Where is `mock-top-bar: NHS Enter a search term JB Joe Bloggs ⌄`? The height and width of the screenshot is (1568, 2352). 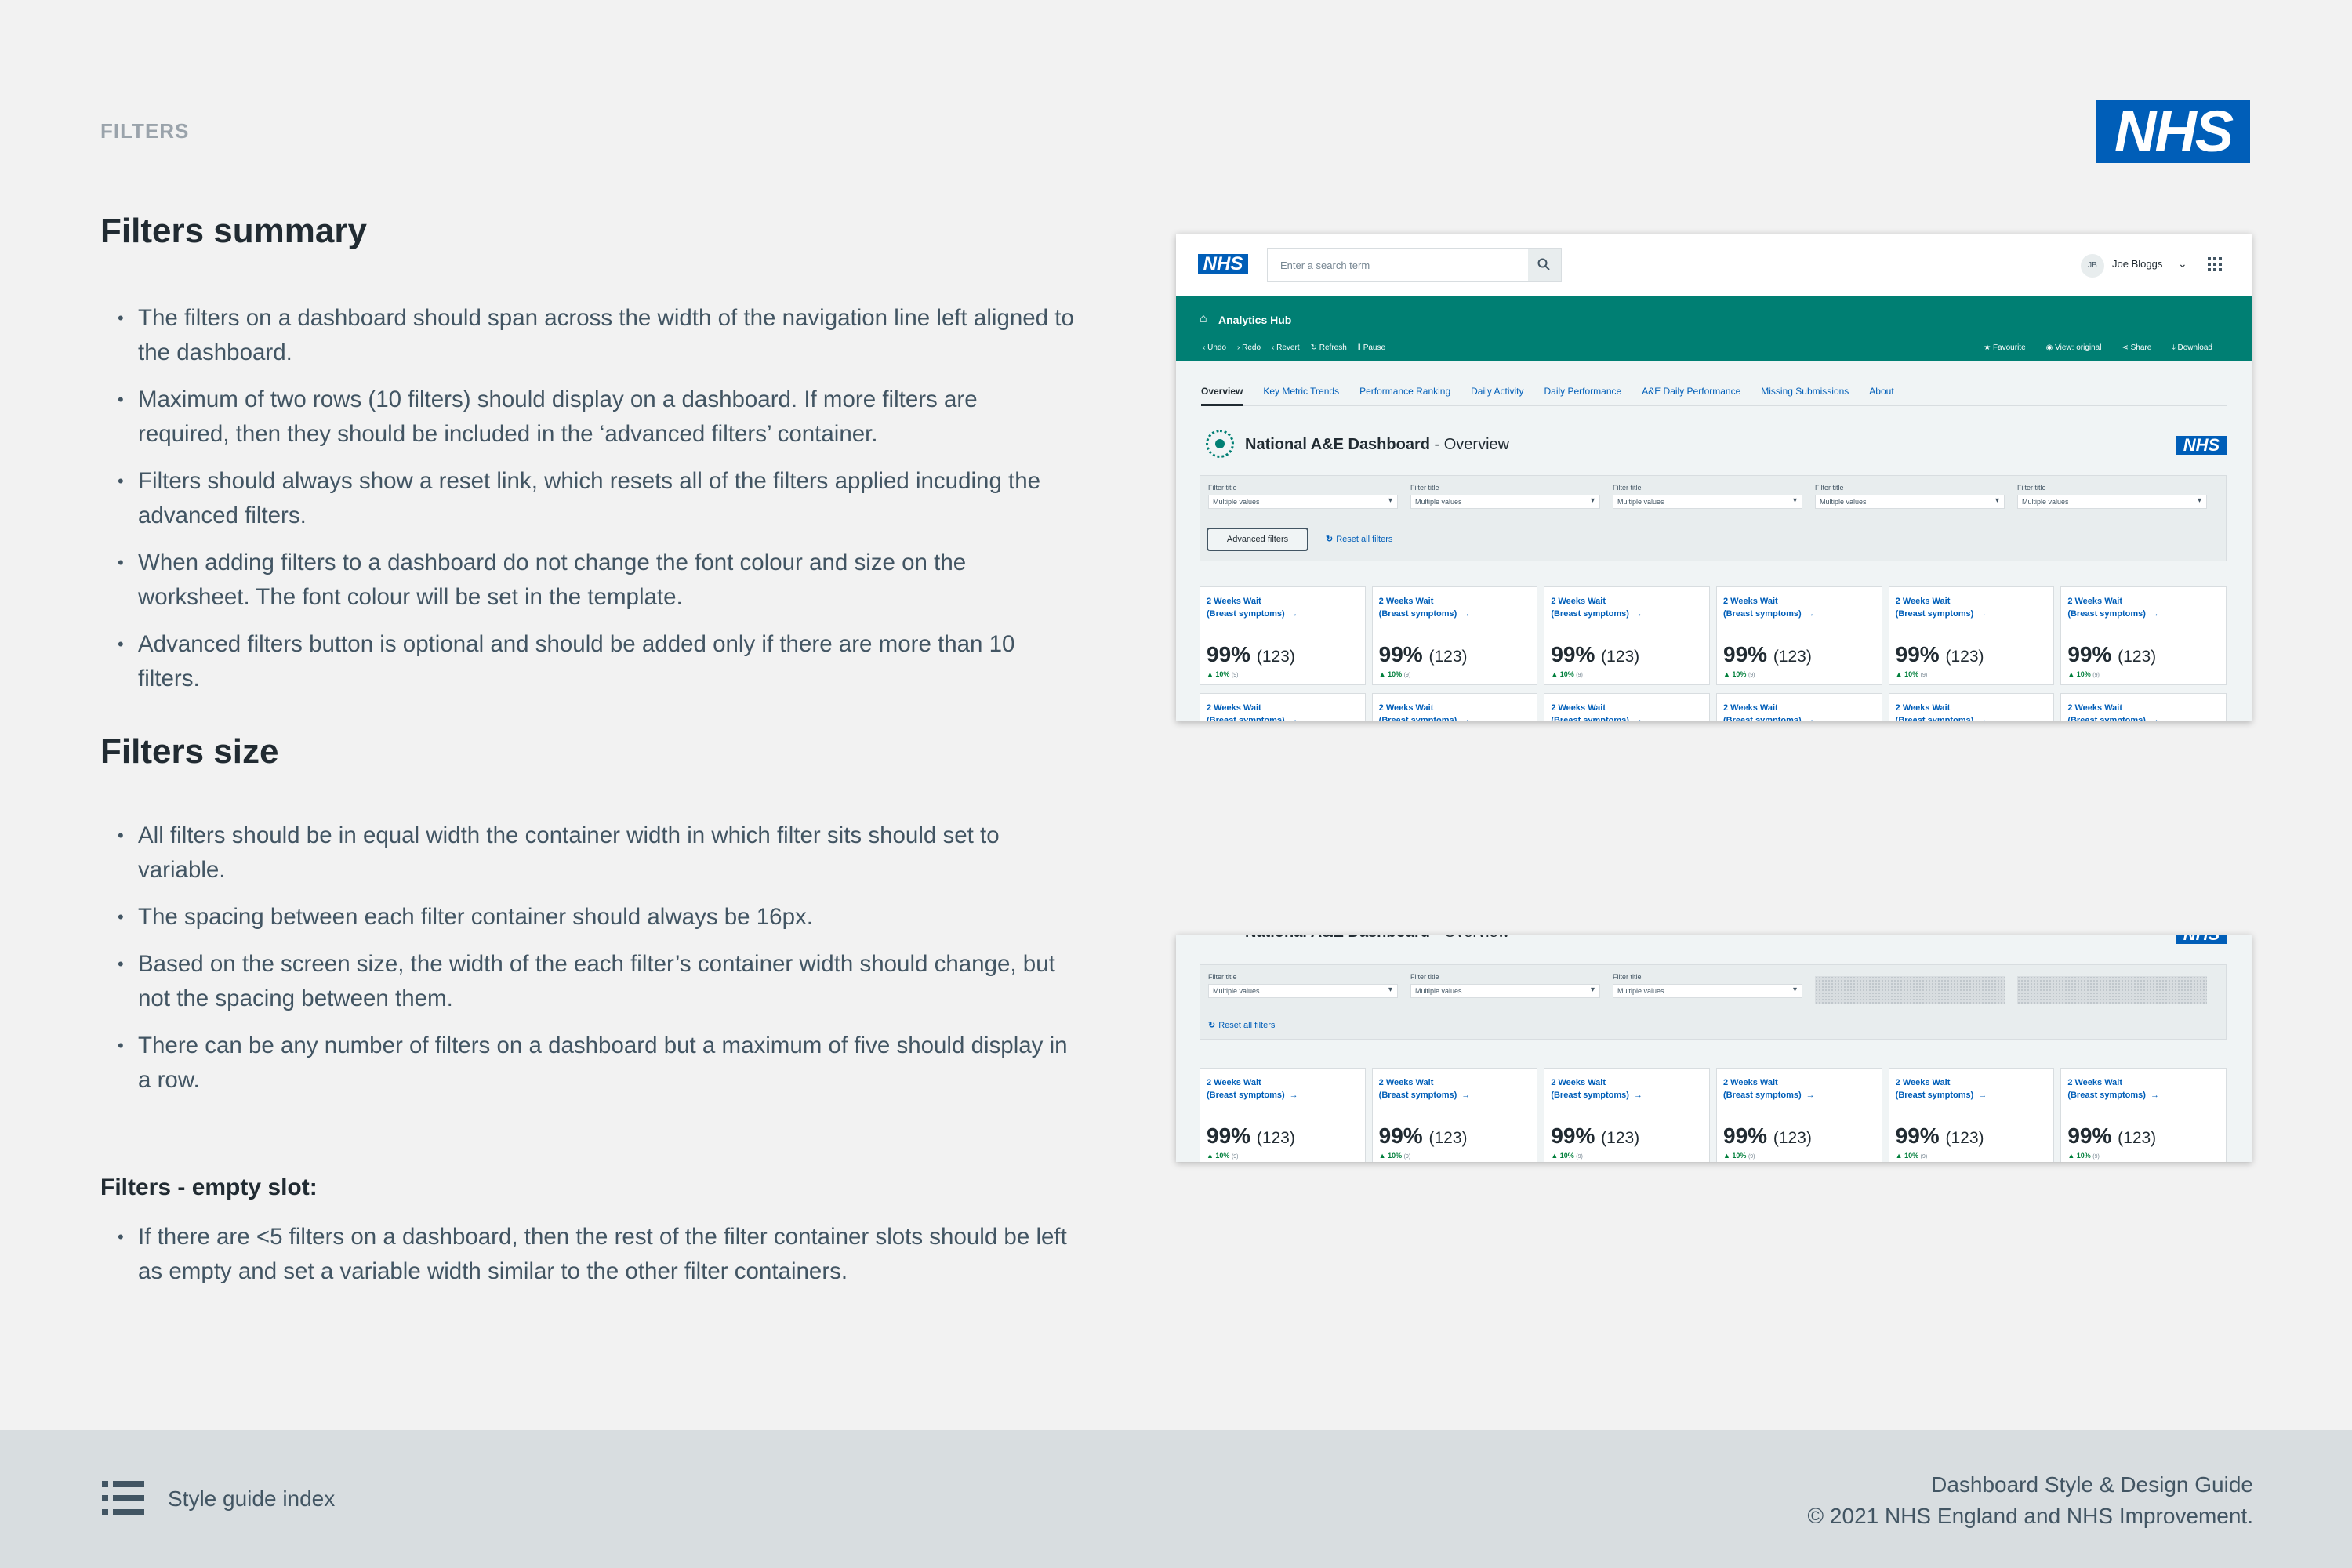
mock-top-bar: NHS Enter a search term JB Joe Bloggs ⌄ is located at coordinates (1714, 265).